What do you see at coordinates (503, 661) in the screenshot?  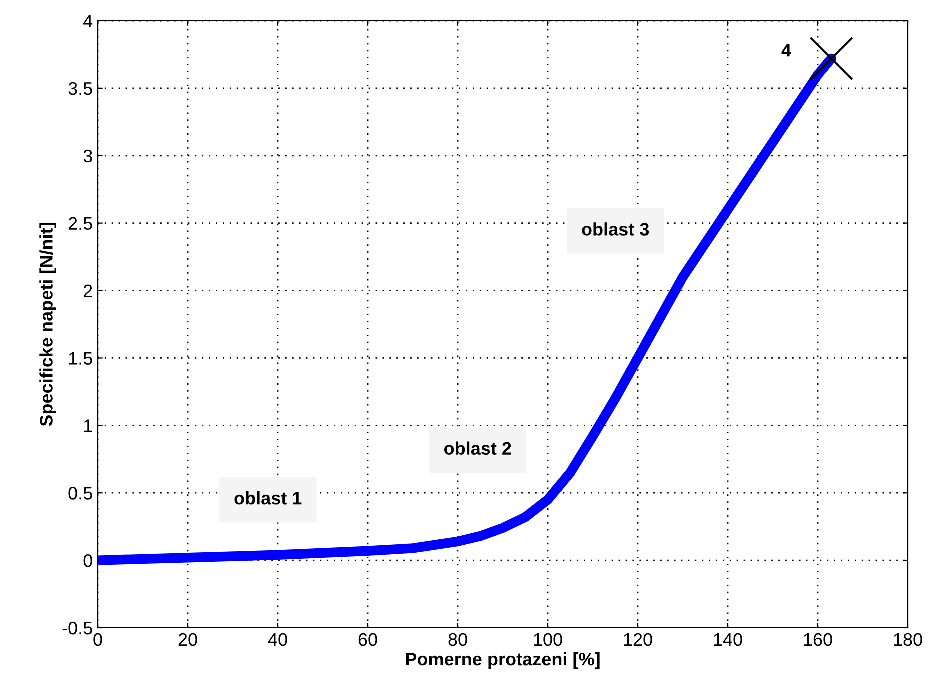 I see `x-axis-title: Pomerne protazeni [%]` at bounding box center [503, 661].